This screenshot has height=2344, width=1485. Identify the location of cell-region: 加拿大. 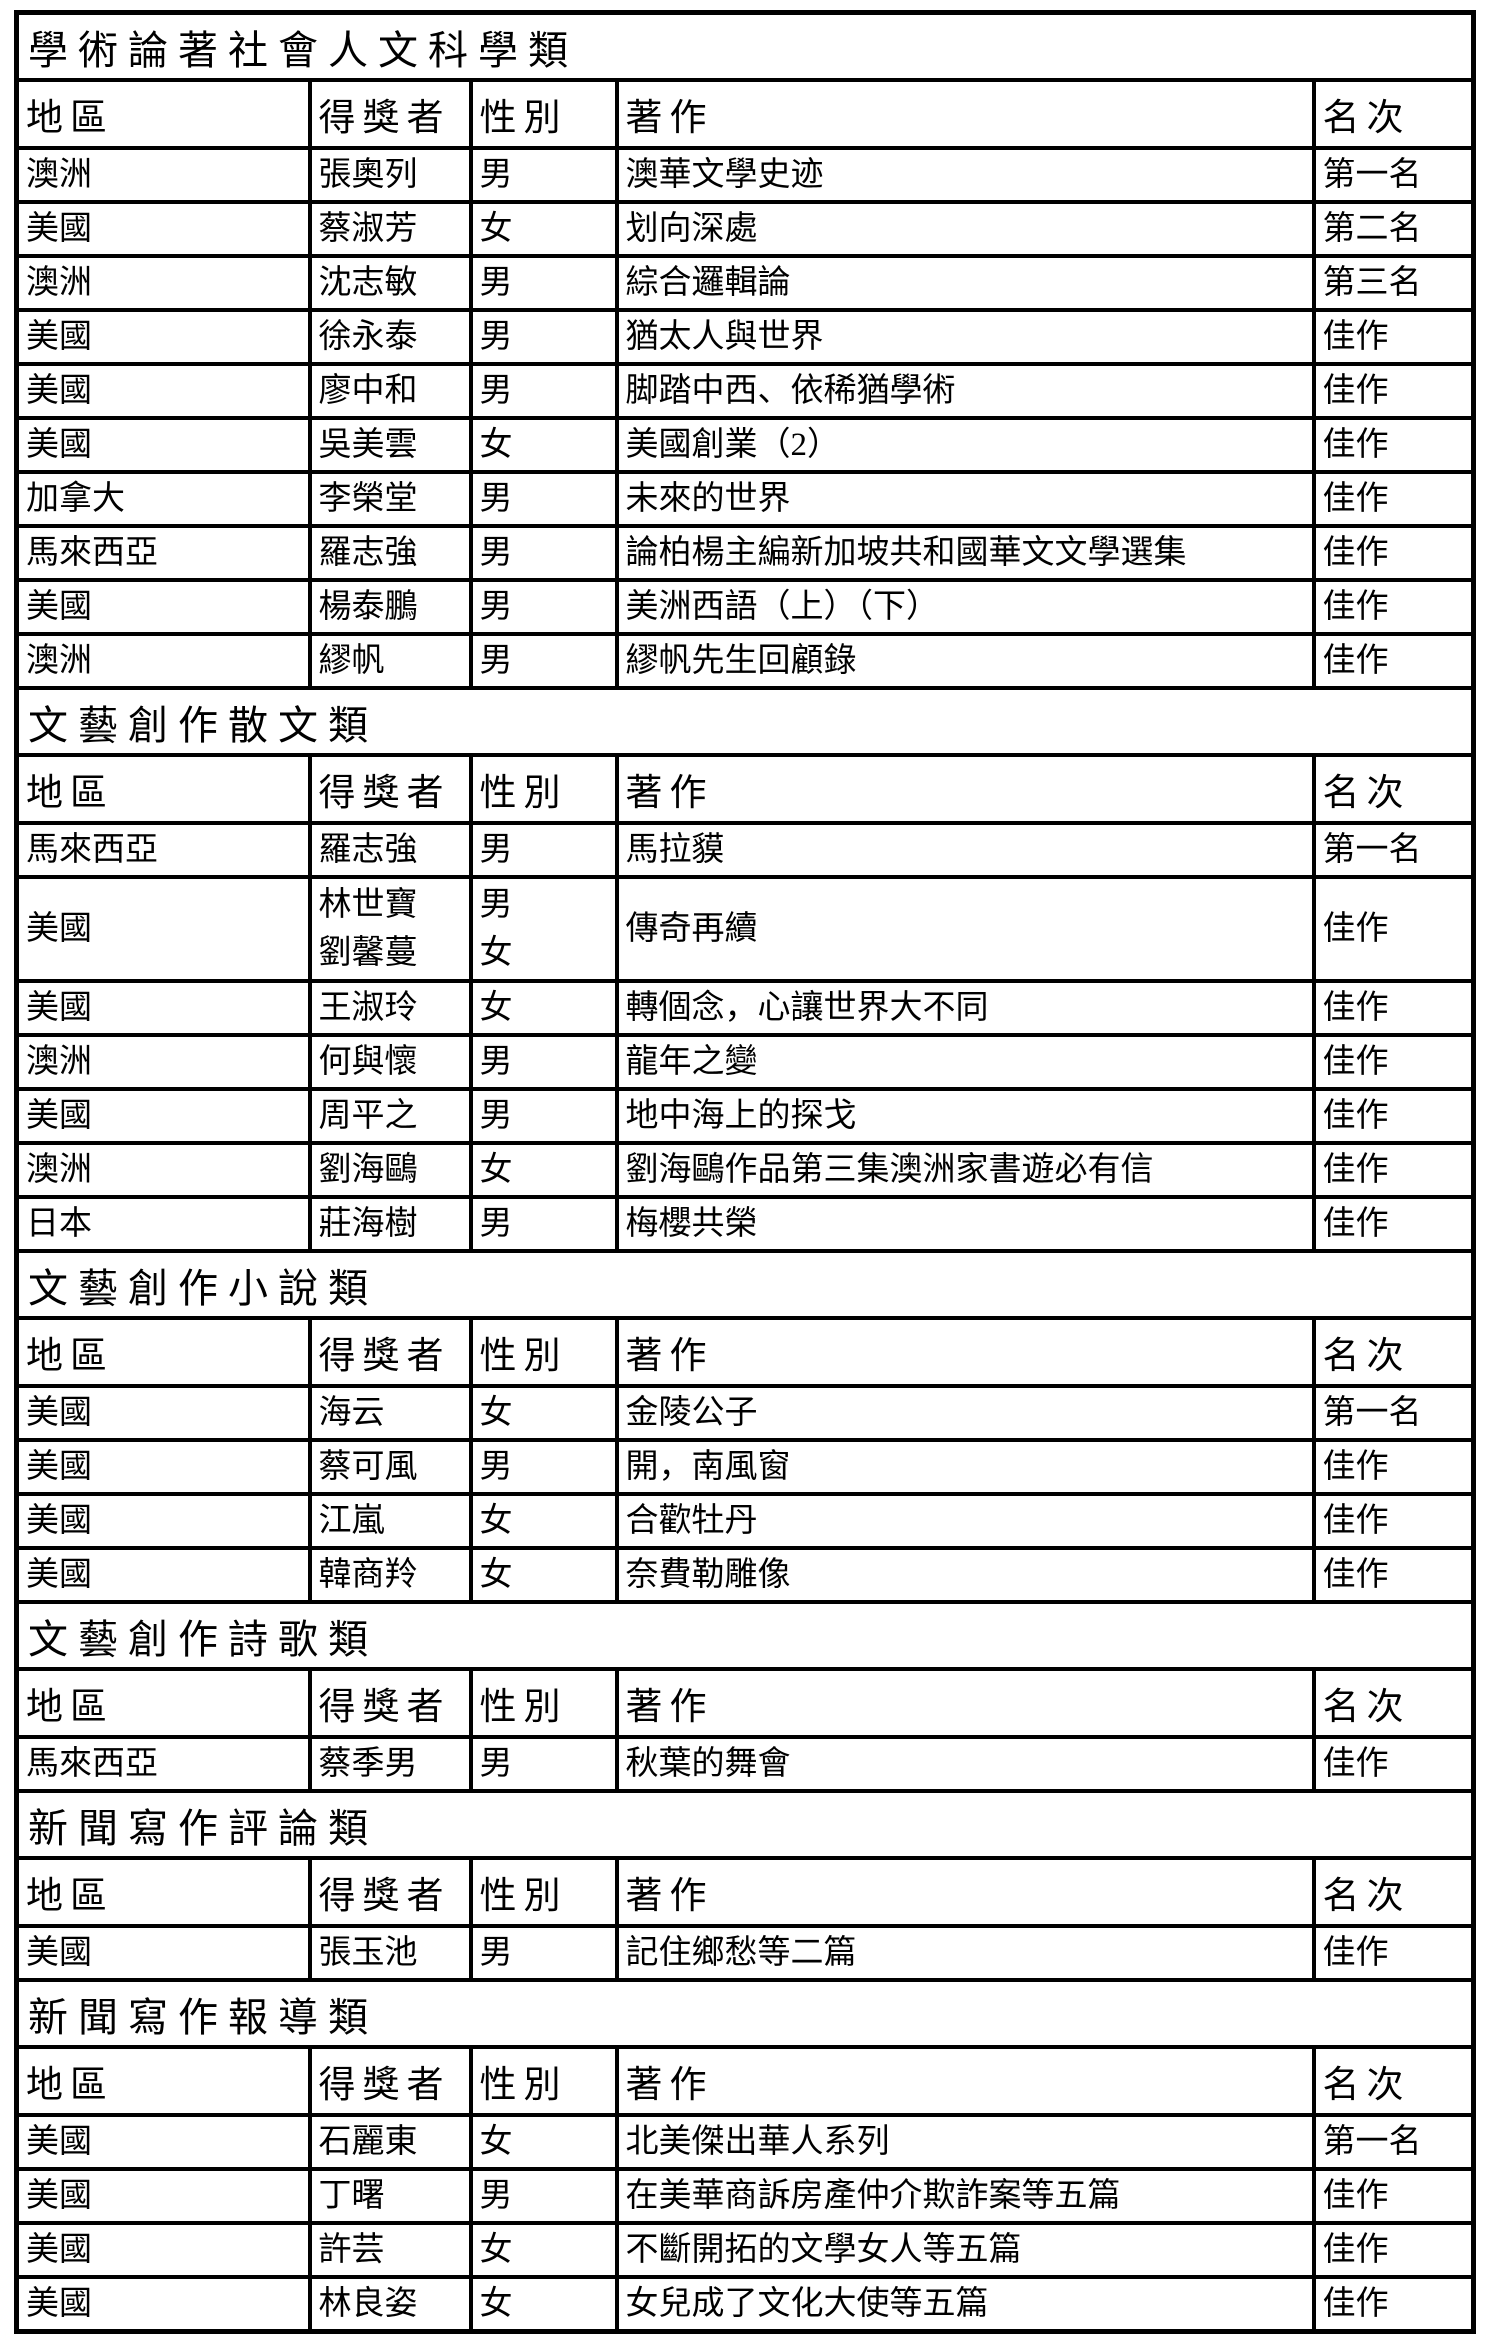
(163, 499).